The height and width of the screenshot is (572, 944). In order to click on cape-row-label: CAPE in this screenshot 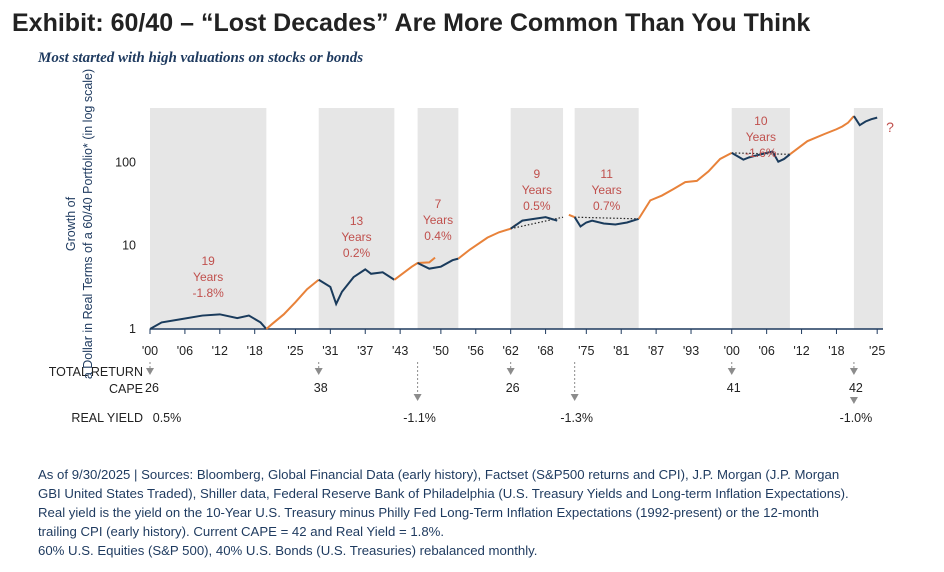, I will do `click(126, 389)`.